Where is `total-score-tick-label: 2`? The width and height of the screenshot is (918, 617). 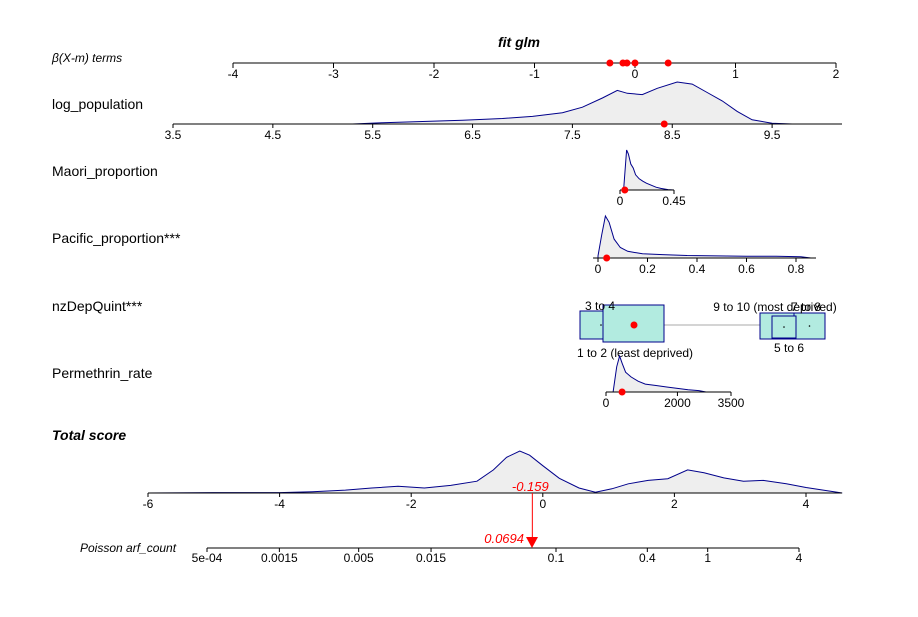 total-score-tick-label: 2 is located at coordinates (674, 504).